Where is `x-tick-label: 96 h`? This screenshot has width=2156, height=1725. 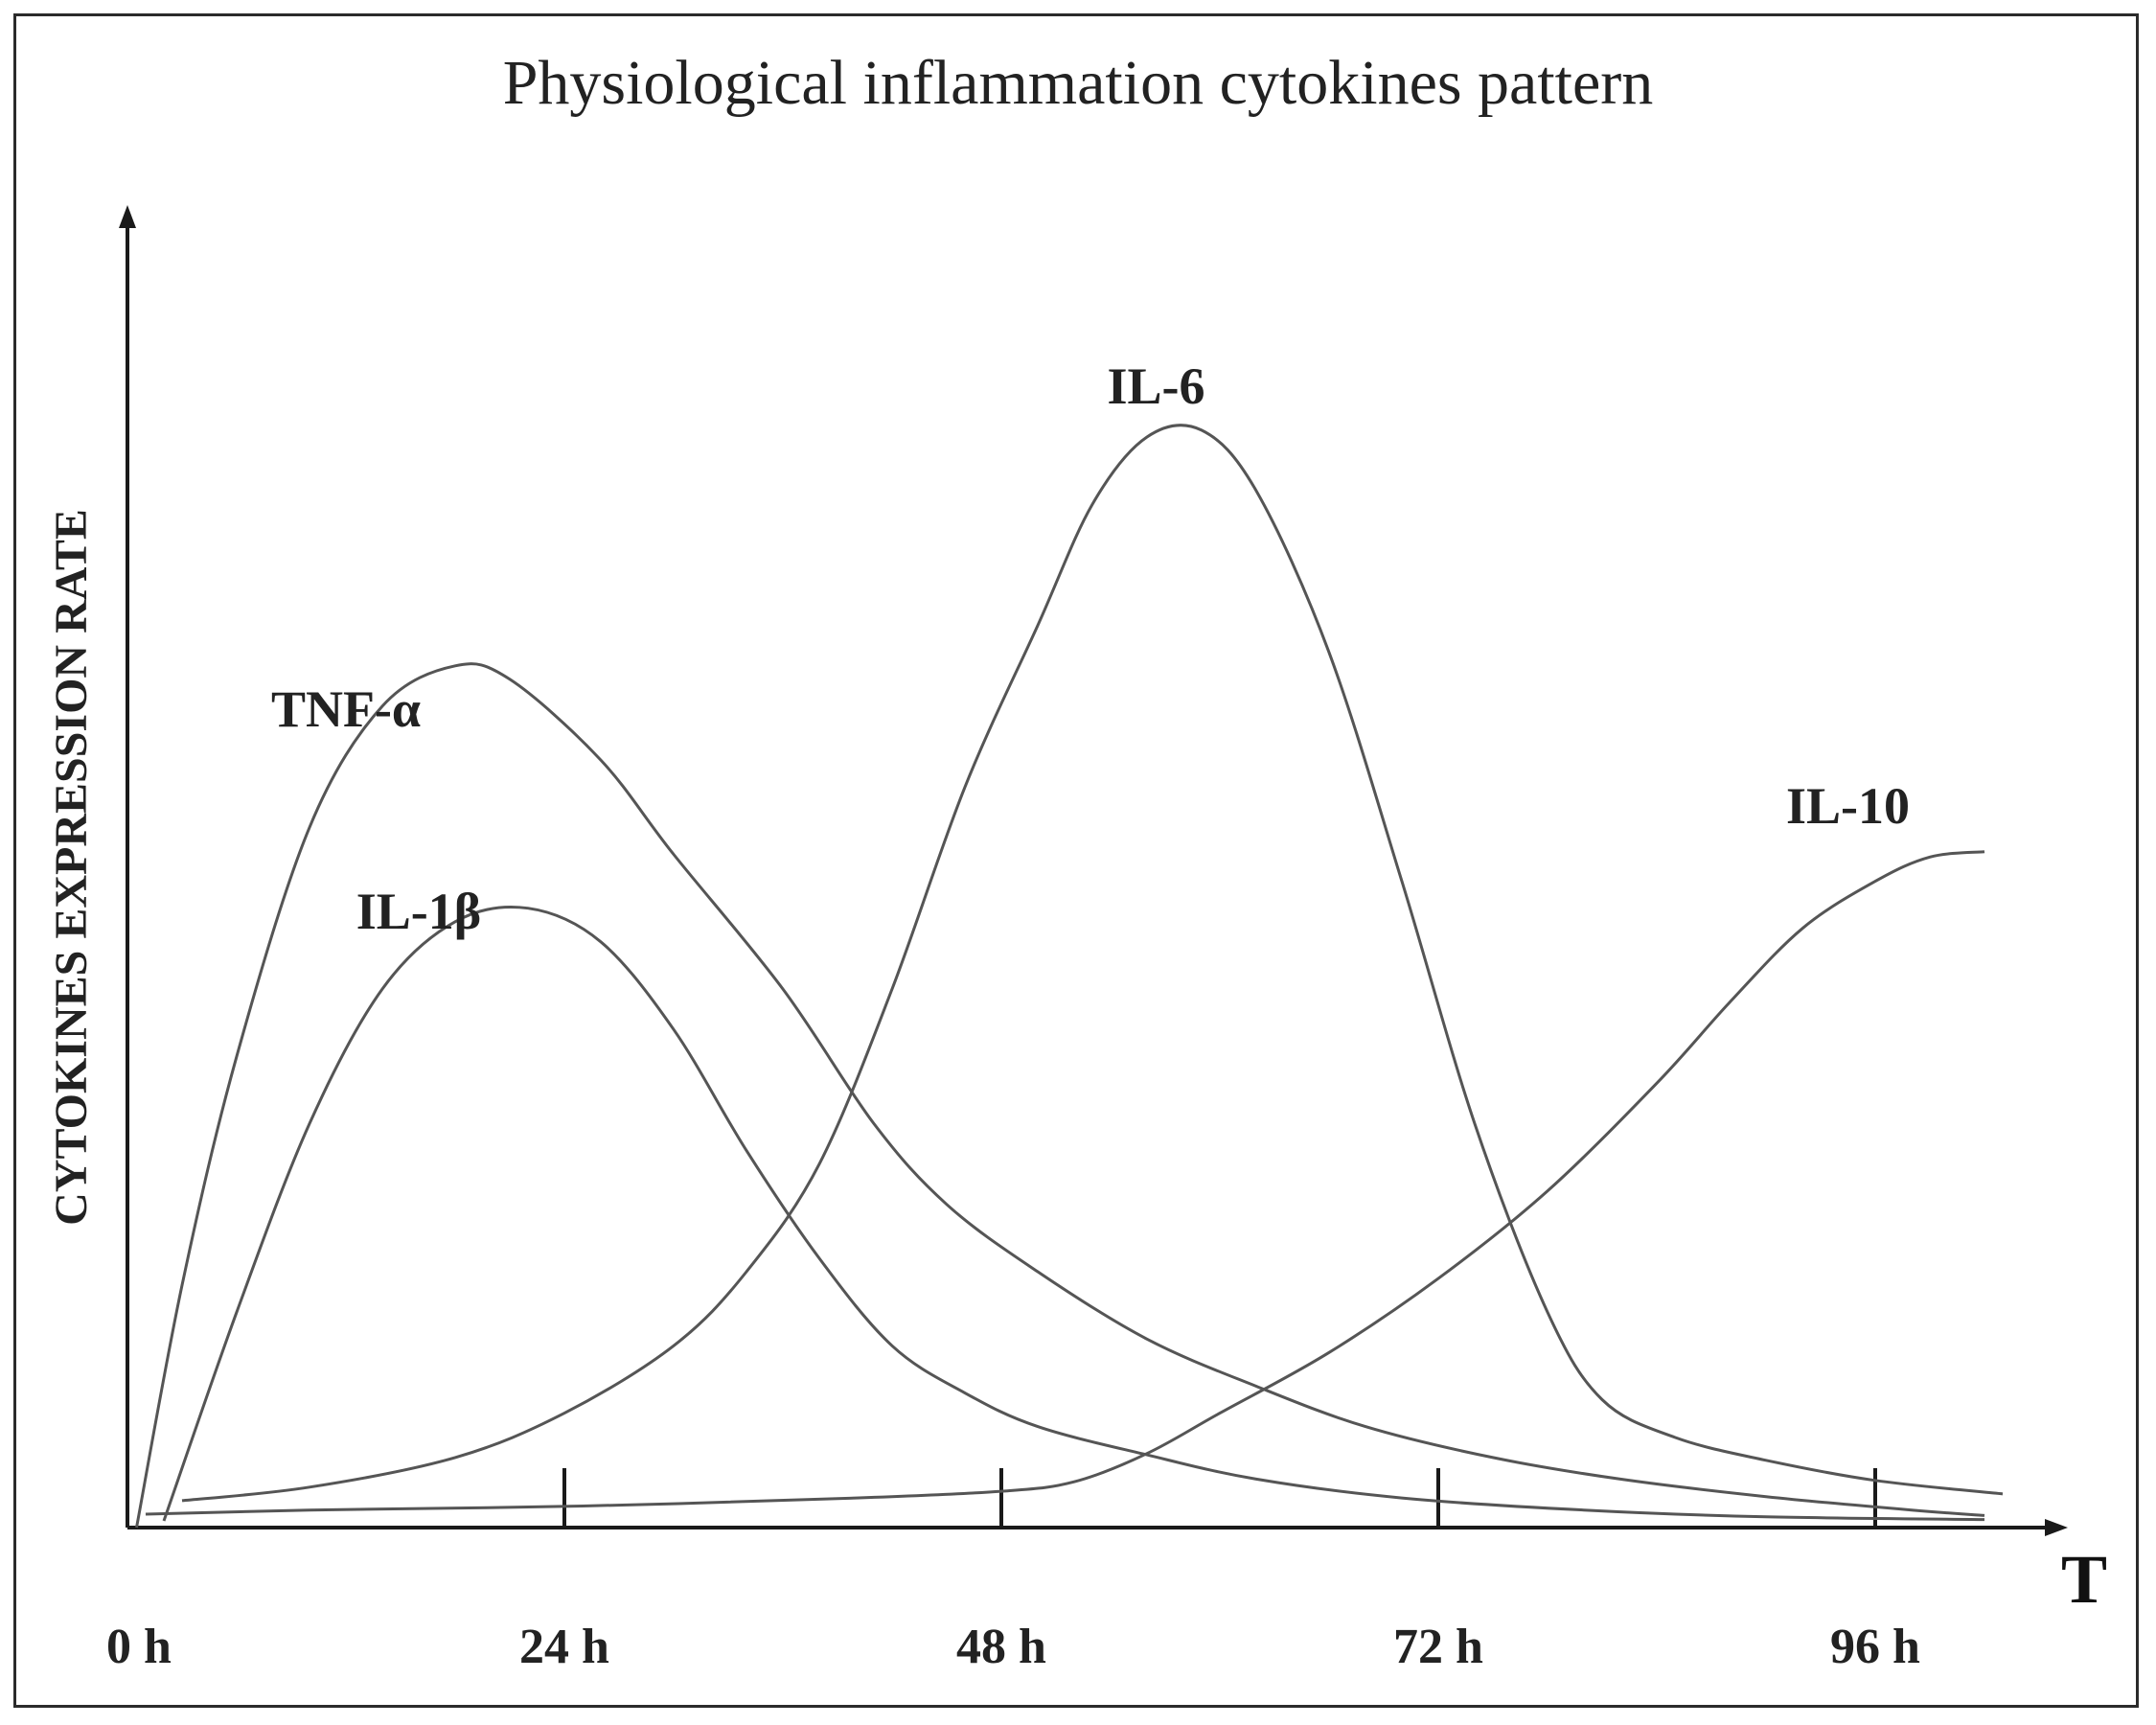
x-tick-label: 96 h is located at coordinates (1875, 1647).